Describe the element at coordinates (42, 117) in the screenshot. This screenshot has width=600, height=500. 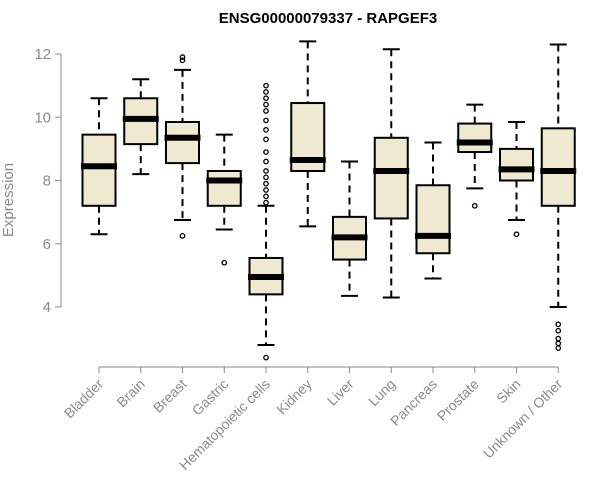
I see `y-tick-label: 10` at that location.